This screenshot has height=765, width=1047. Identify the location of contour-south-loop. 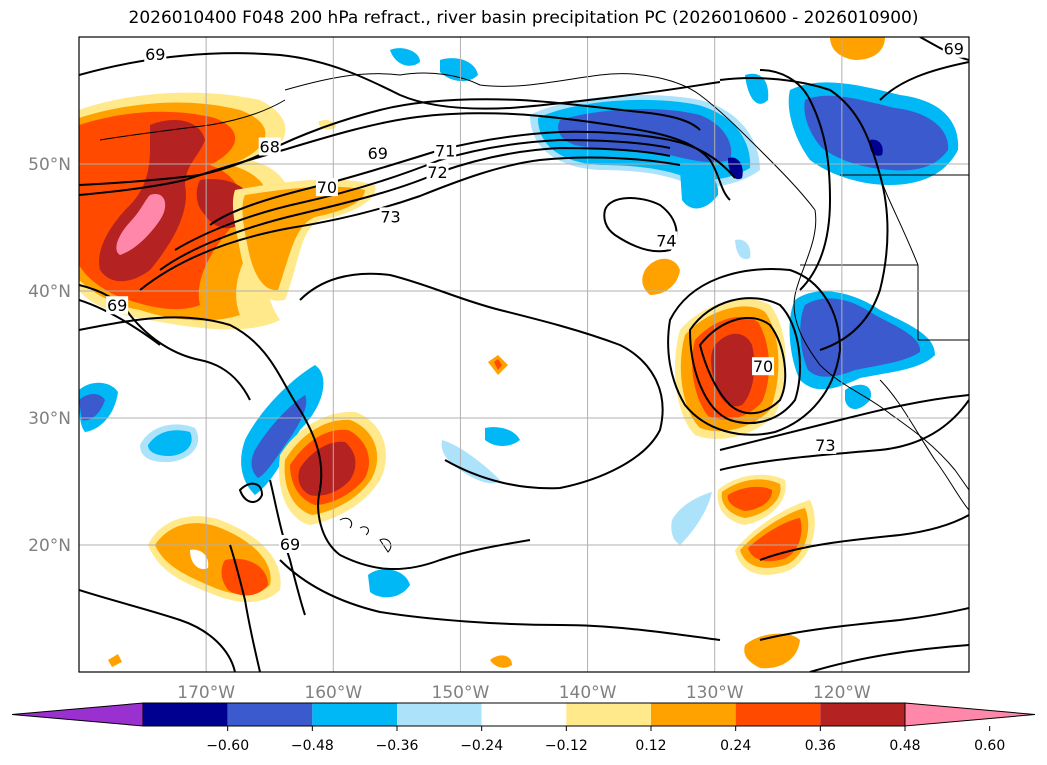
(500, 600).